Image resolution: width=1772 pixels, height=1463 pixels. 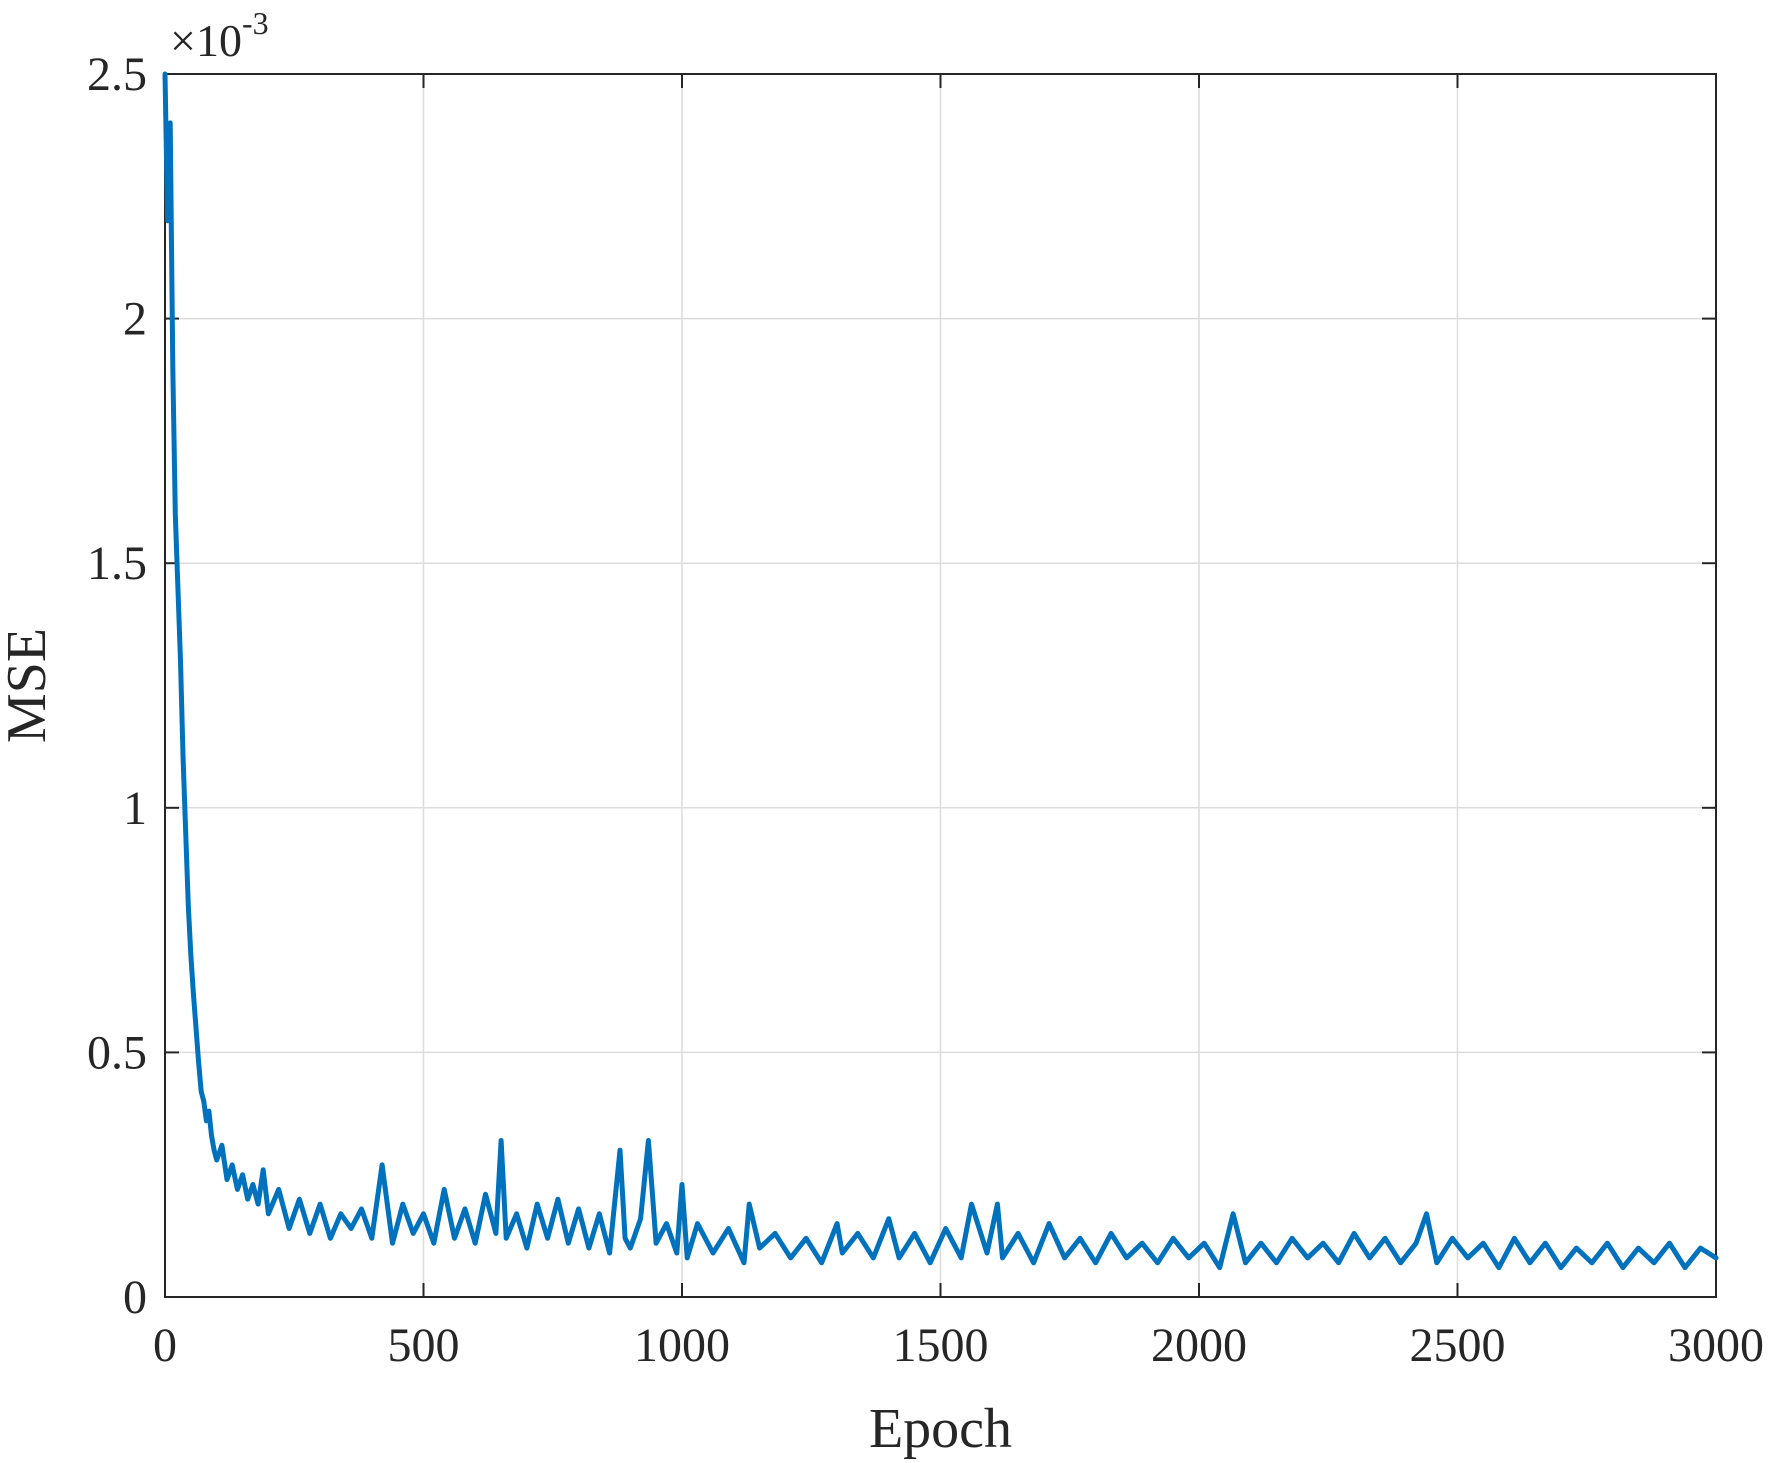 What do you see at coordinates (1199, 1345) in the screenshot?
I see `x-tick-label: 2000` at bounding box center [1199, 1345].